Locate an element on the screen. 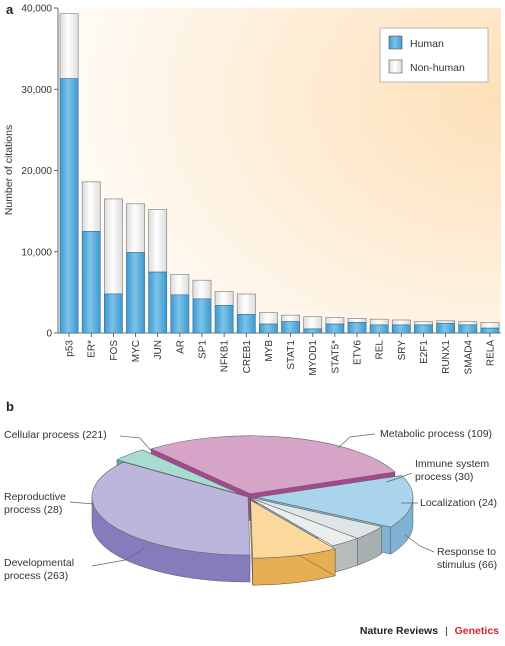 Image resolution: width=505 pixels, height=646 pixels. x-tick-label-E2F1: E2F1 is located at coordinates (424, 352).